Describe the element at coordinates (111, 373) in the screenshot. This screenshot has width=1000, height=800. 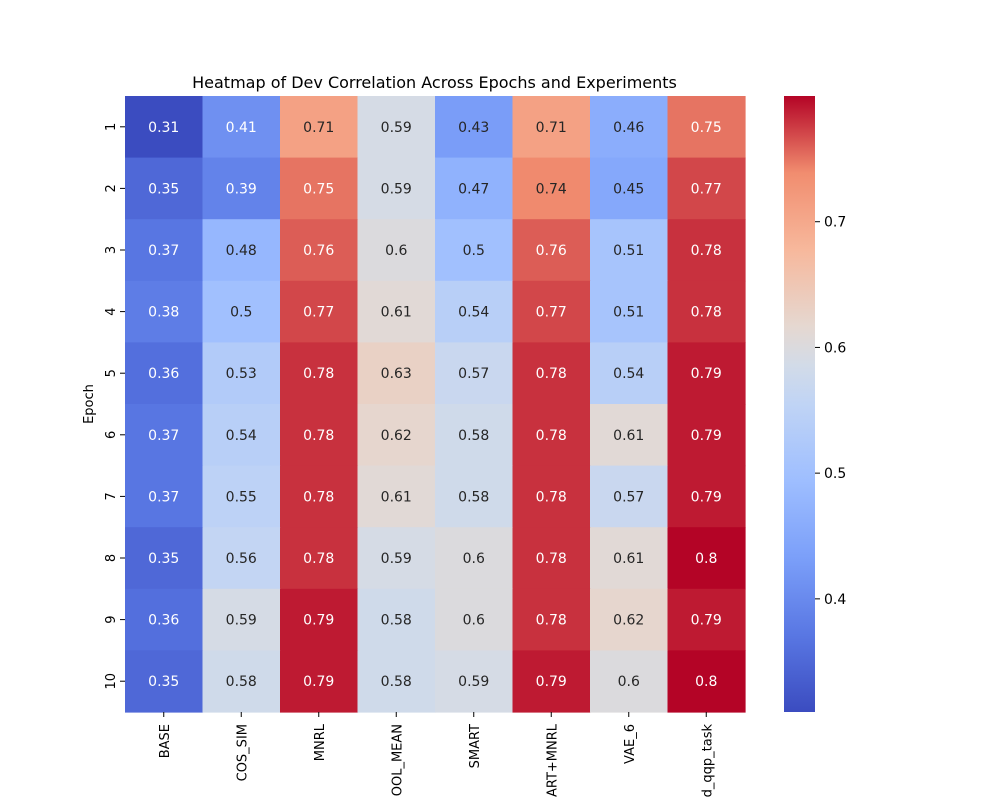
I see `y-tick-label: 5` at that location.